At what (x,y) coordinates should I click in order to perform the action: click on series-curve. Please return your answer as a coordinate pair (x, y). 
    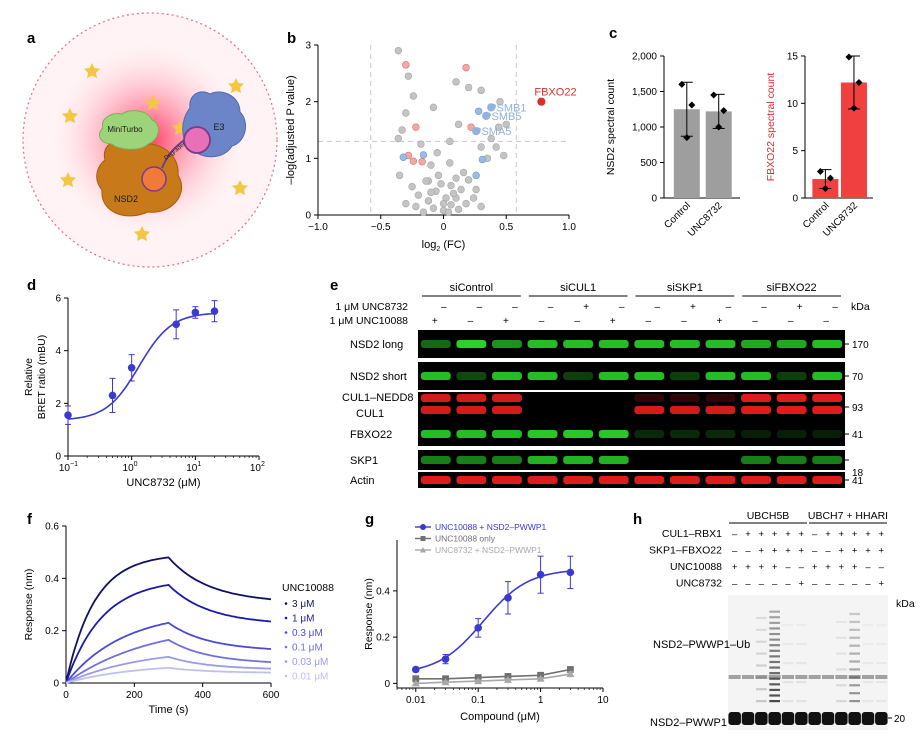
    Looking at the image, I should click on (493, 620).